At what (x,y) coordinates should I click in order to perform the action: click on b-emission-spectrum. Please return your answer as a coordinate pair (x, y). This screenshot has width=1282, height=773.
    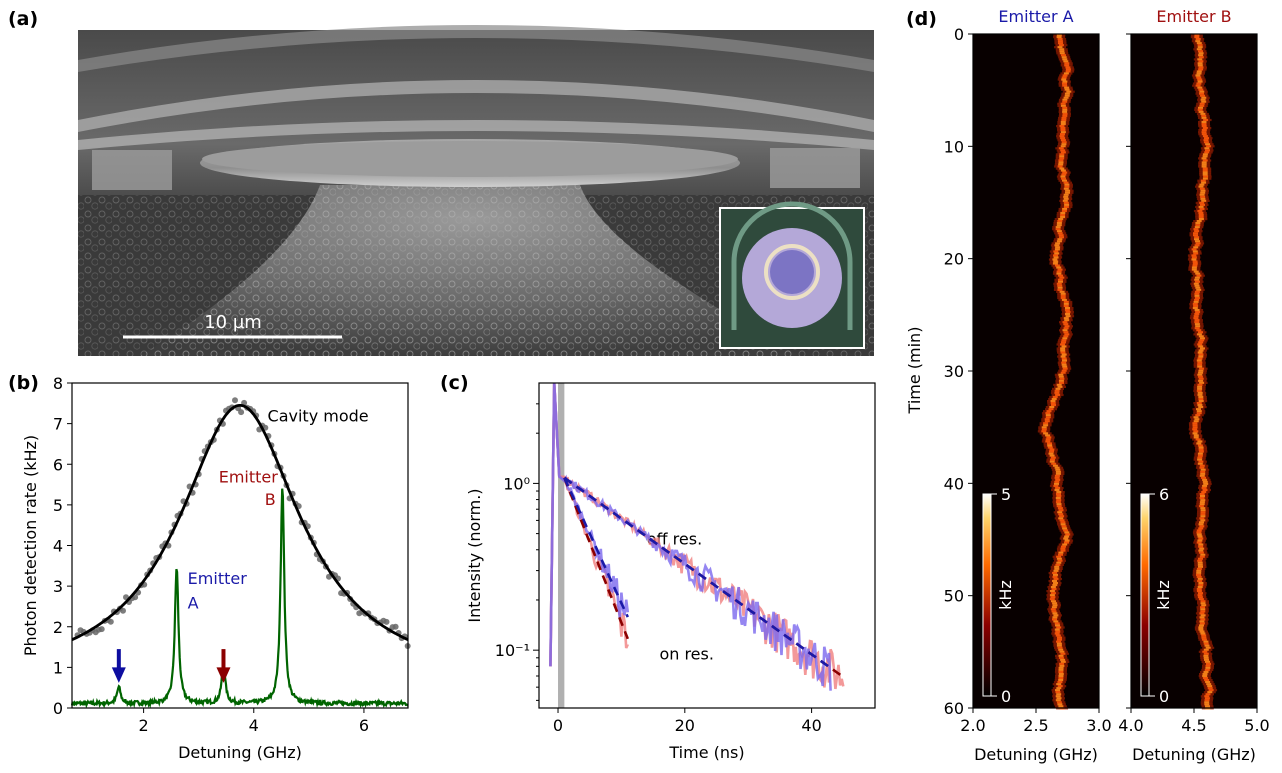
    Looking at the image, I should click on (239, 598).